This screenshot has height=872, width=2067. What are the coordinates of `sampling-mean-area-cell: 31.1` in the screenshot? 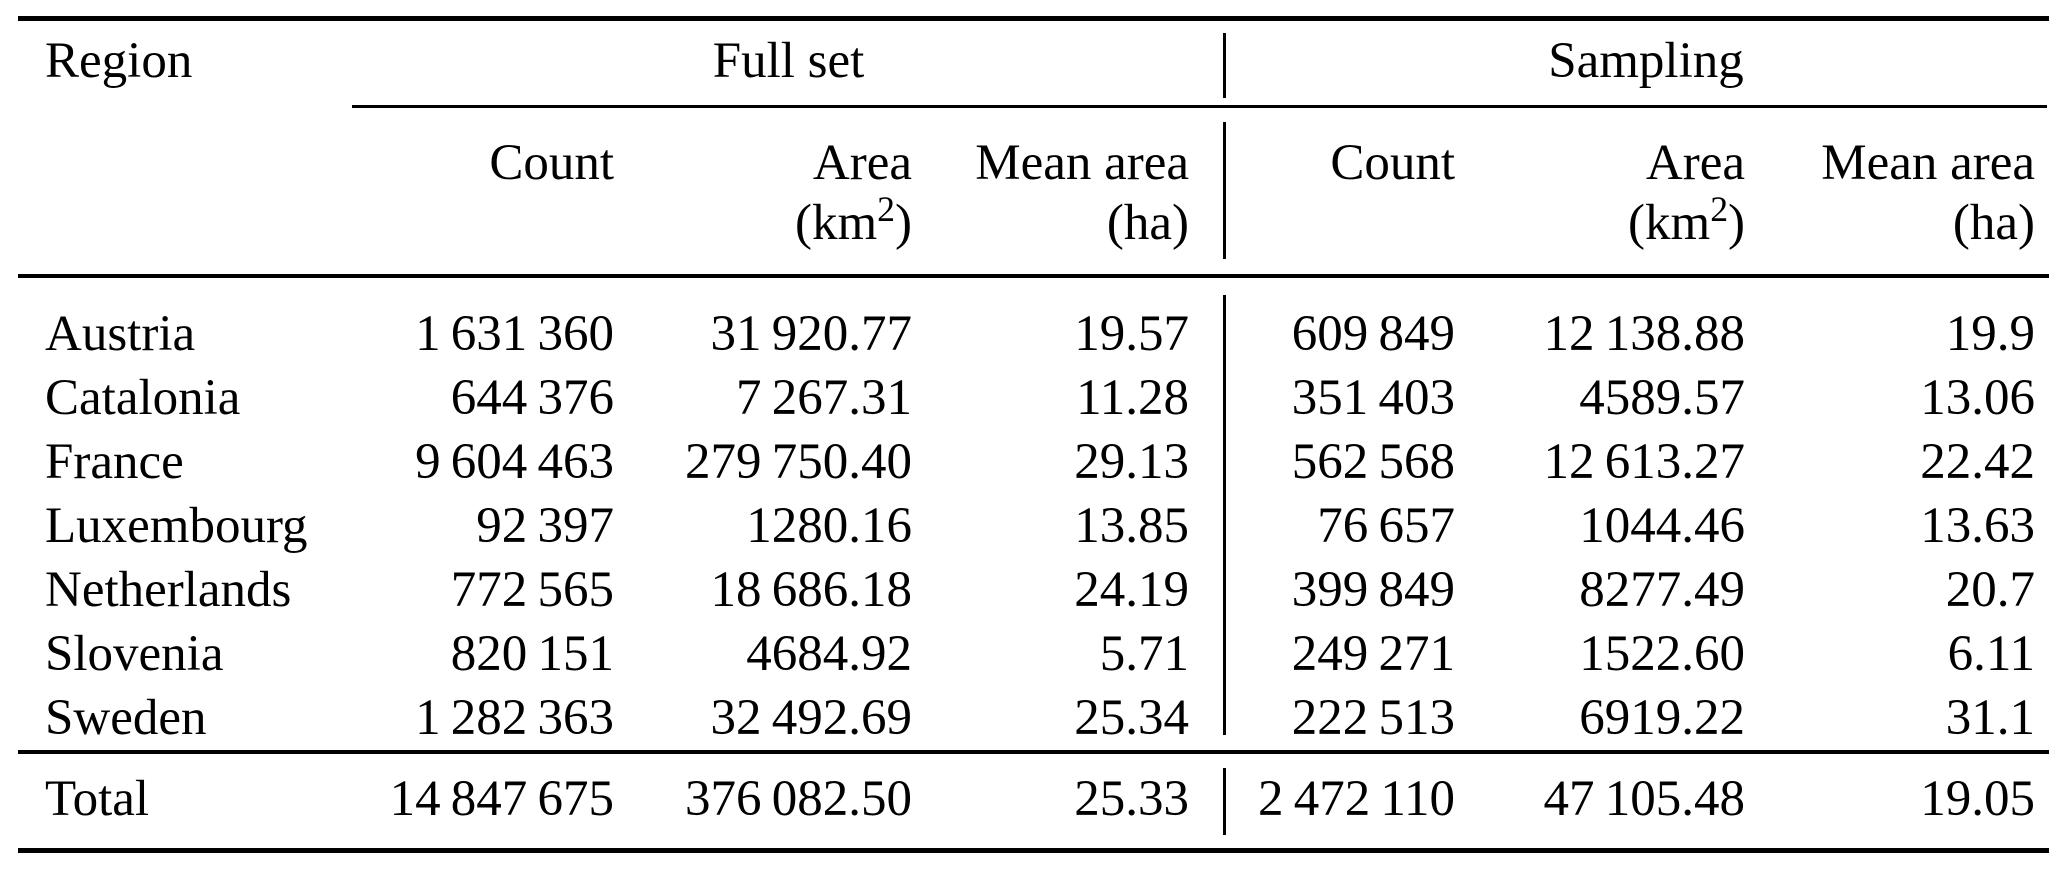 It's located at (1990, 718).